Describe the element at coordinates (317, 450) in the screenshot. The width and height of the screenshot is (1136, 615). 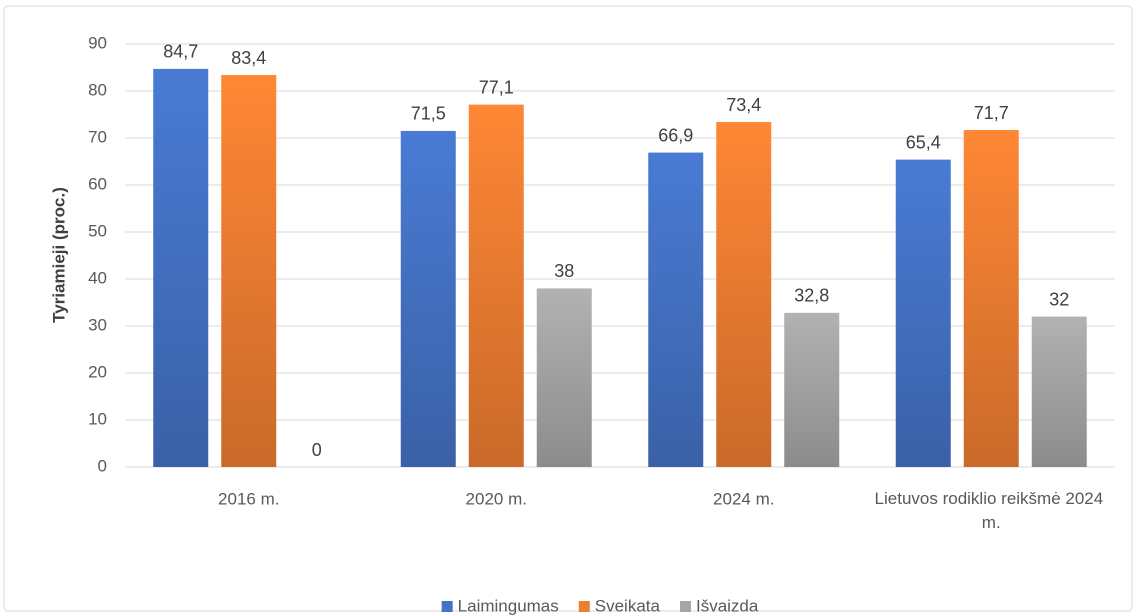
I see `value-label: 0` at that location.